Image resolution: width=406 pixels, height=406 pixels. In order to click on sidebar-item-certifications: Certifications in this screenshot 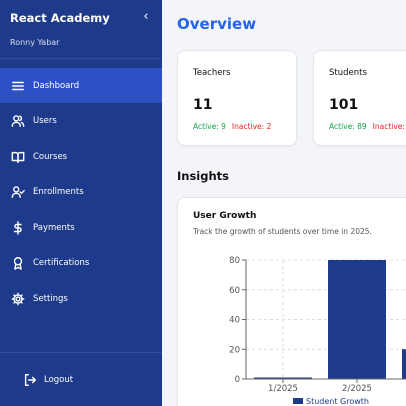, I will do `click(81, 262)`.